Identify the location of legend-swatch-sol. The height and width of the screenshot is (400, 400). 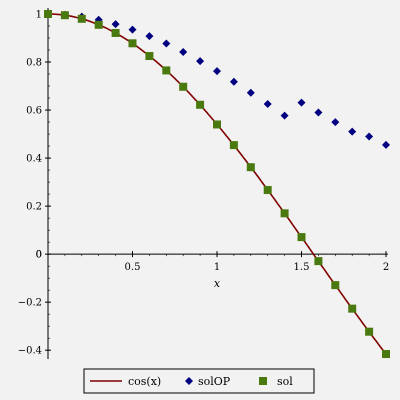
(263, 381).